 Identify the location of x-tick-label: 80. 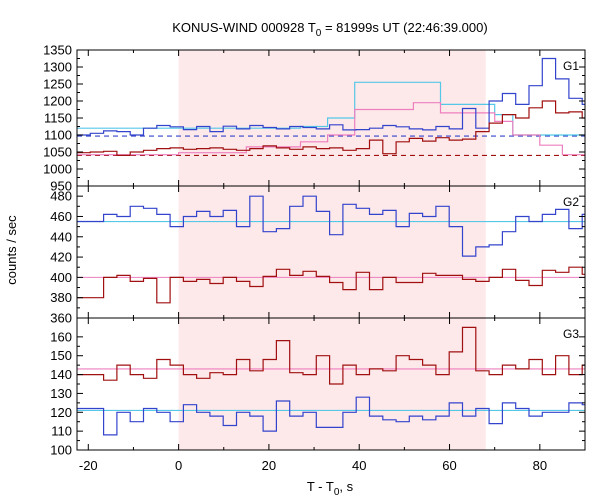
(540, 465).